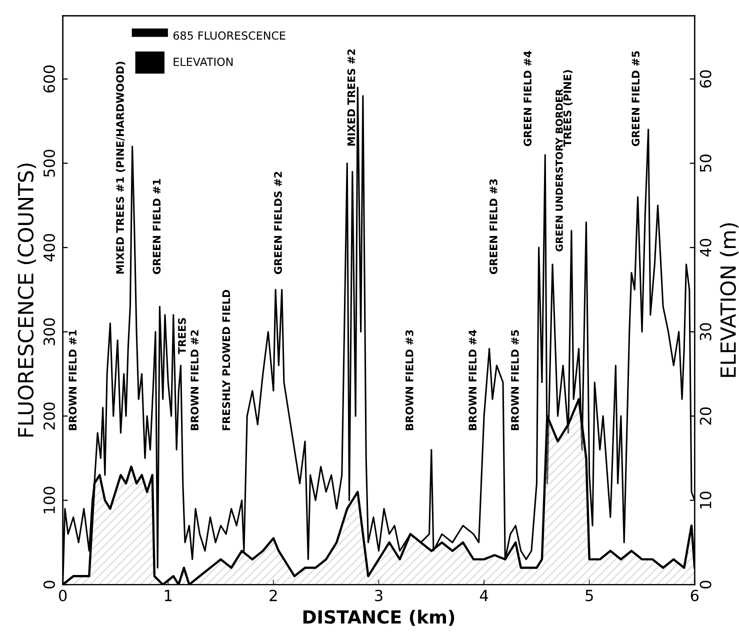 The width and height of the screenshot is (739, 632). What do you see at coordinates (729, 300) in the screenshot?
I see `y2-axis-title: ELEVATION (m)` at bounding box center [729, 300].